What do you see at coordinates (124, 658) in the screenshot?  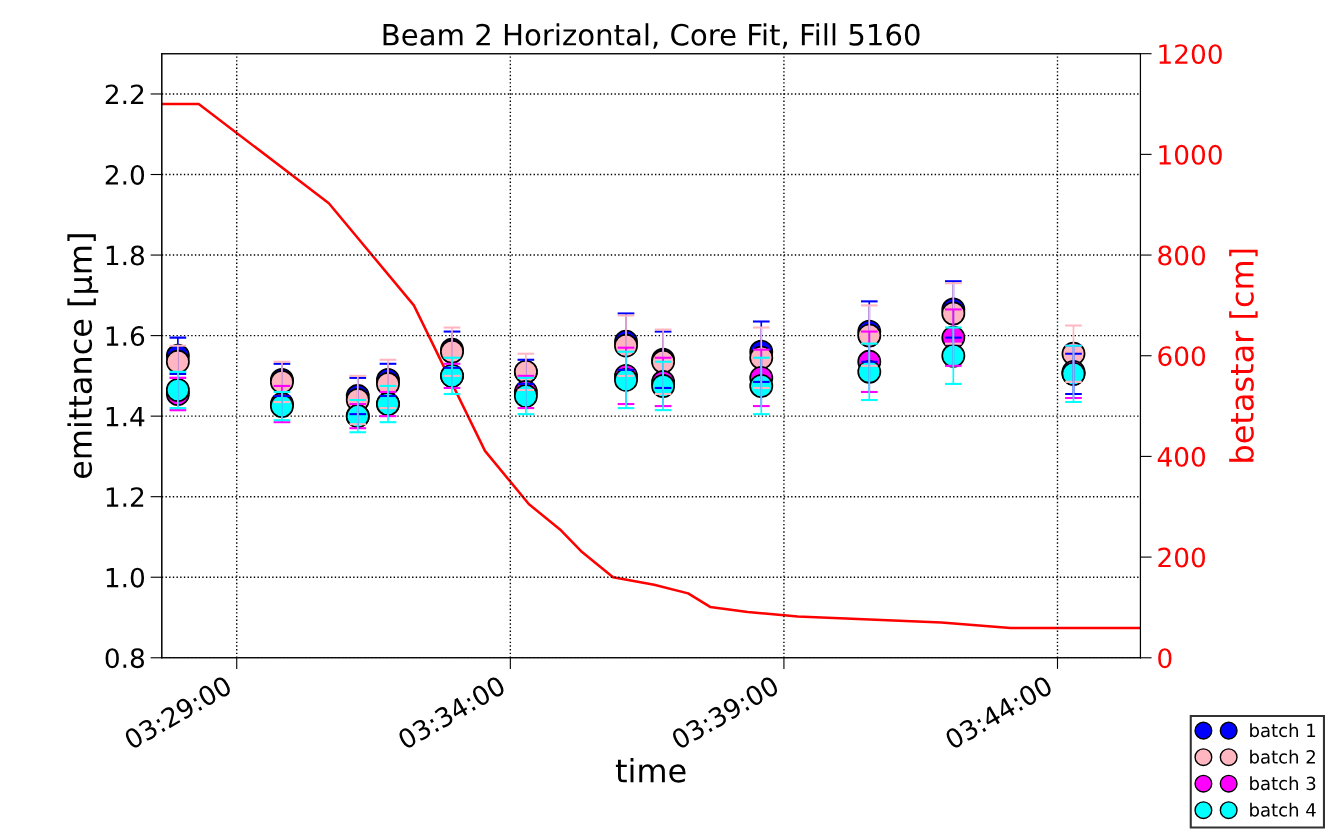 I see `y-tick-label: 0.8` at bounding box center [124, 658].